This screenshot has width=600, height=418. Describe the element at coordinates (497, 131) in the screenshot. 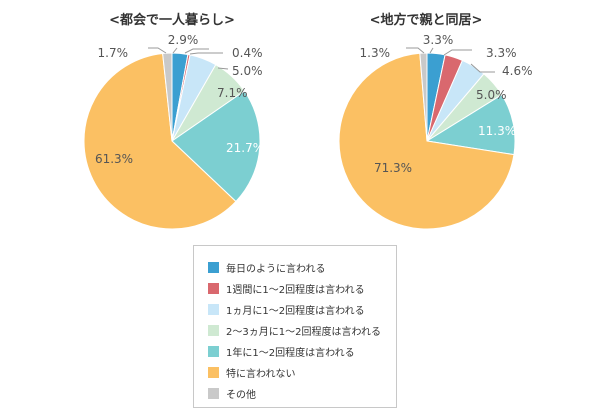

I see `data-label: 11.3%` at that location.